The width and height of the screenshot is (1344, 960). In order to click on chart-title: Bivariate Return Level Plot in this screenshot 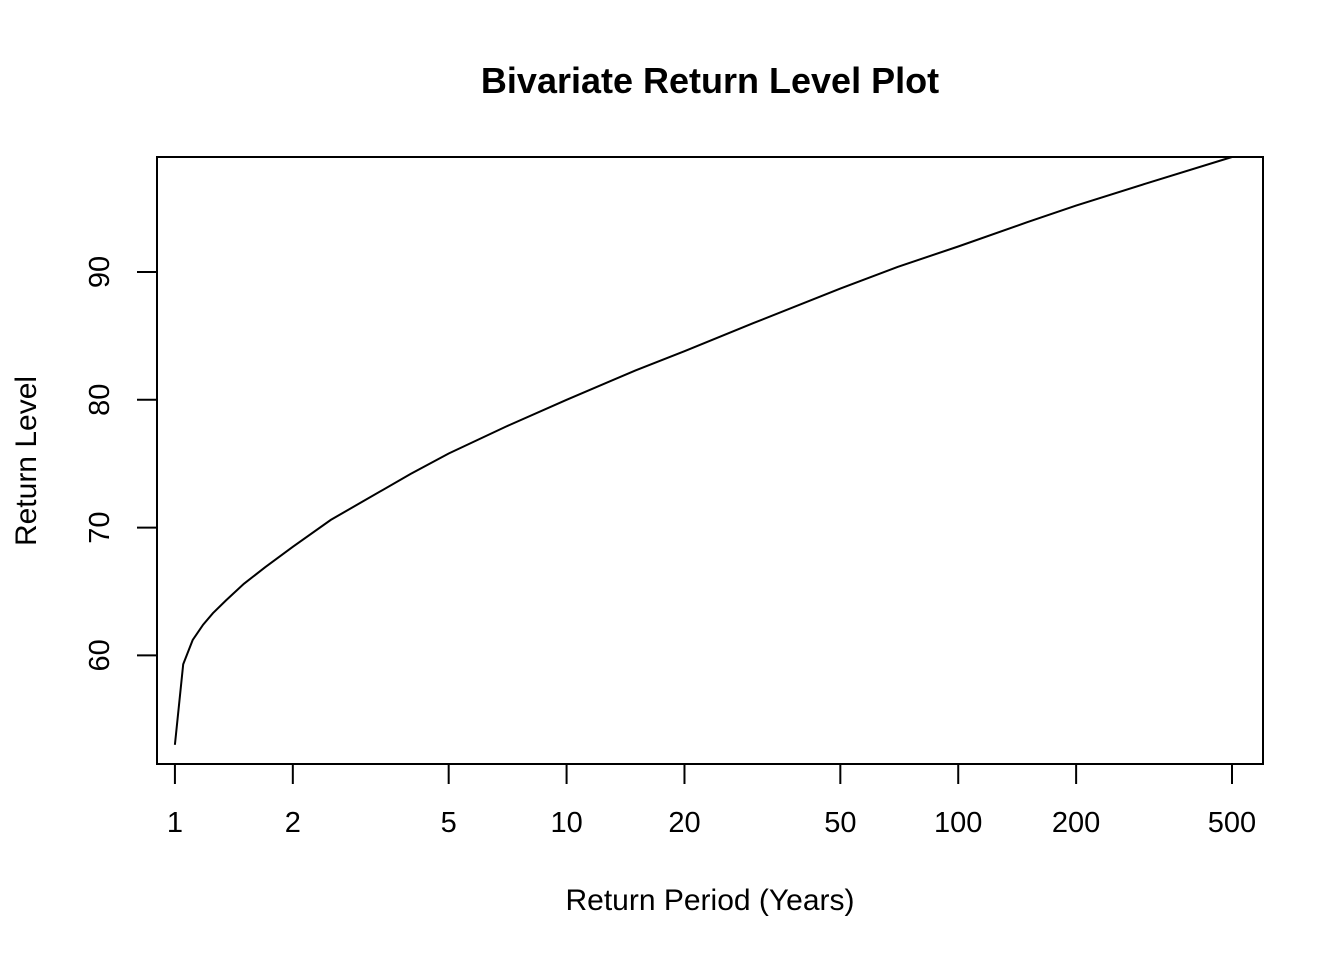, I will do `click(710, 80)`.